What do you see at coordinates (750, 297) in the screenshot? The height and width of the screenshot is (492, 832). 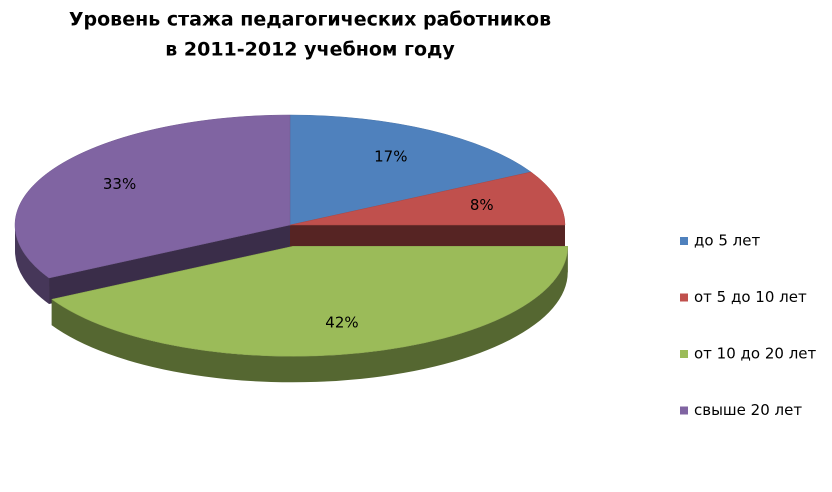 I see `legend-label: от 5 до 10 лет` at bounding box center [750, 297].